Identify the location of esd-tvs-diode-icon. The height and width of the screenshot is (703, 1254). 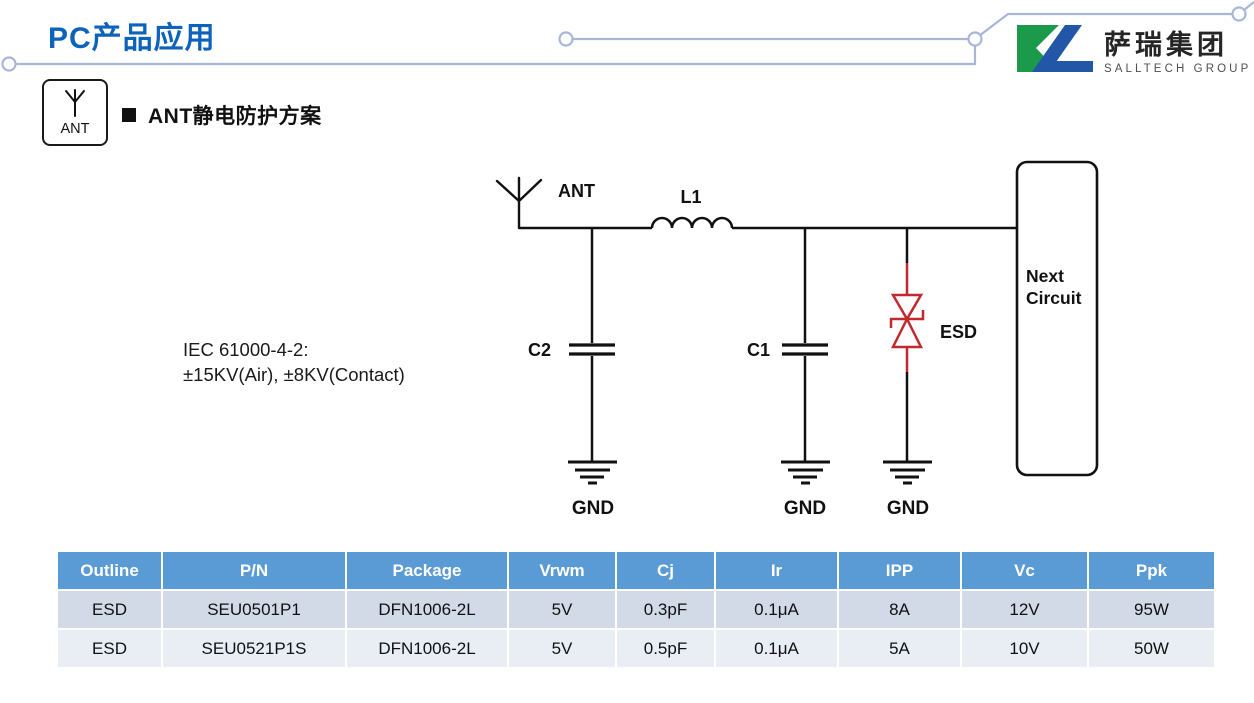
(907, 344).